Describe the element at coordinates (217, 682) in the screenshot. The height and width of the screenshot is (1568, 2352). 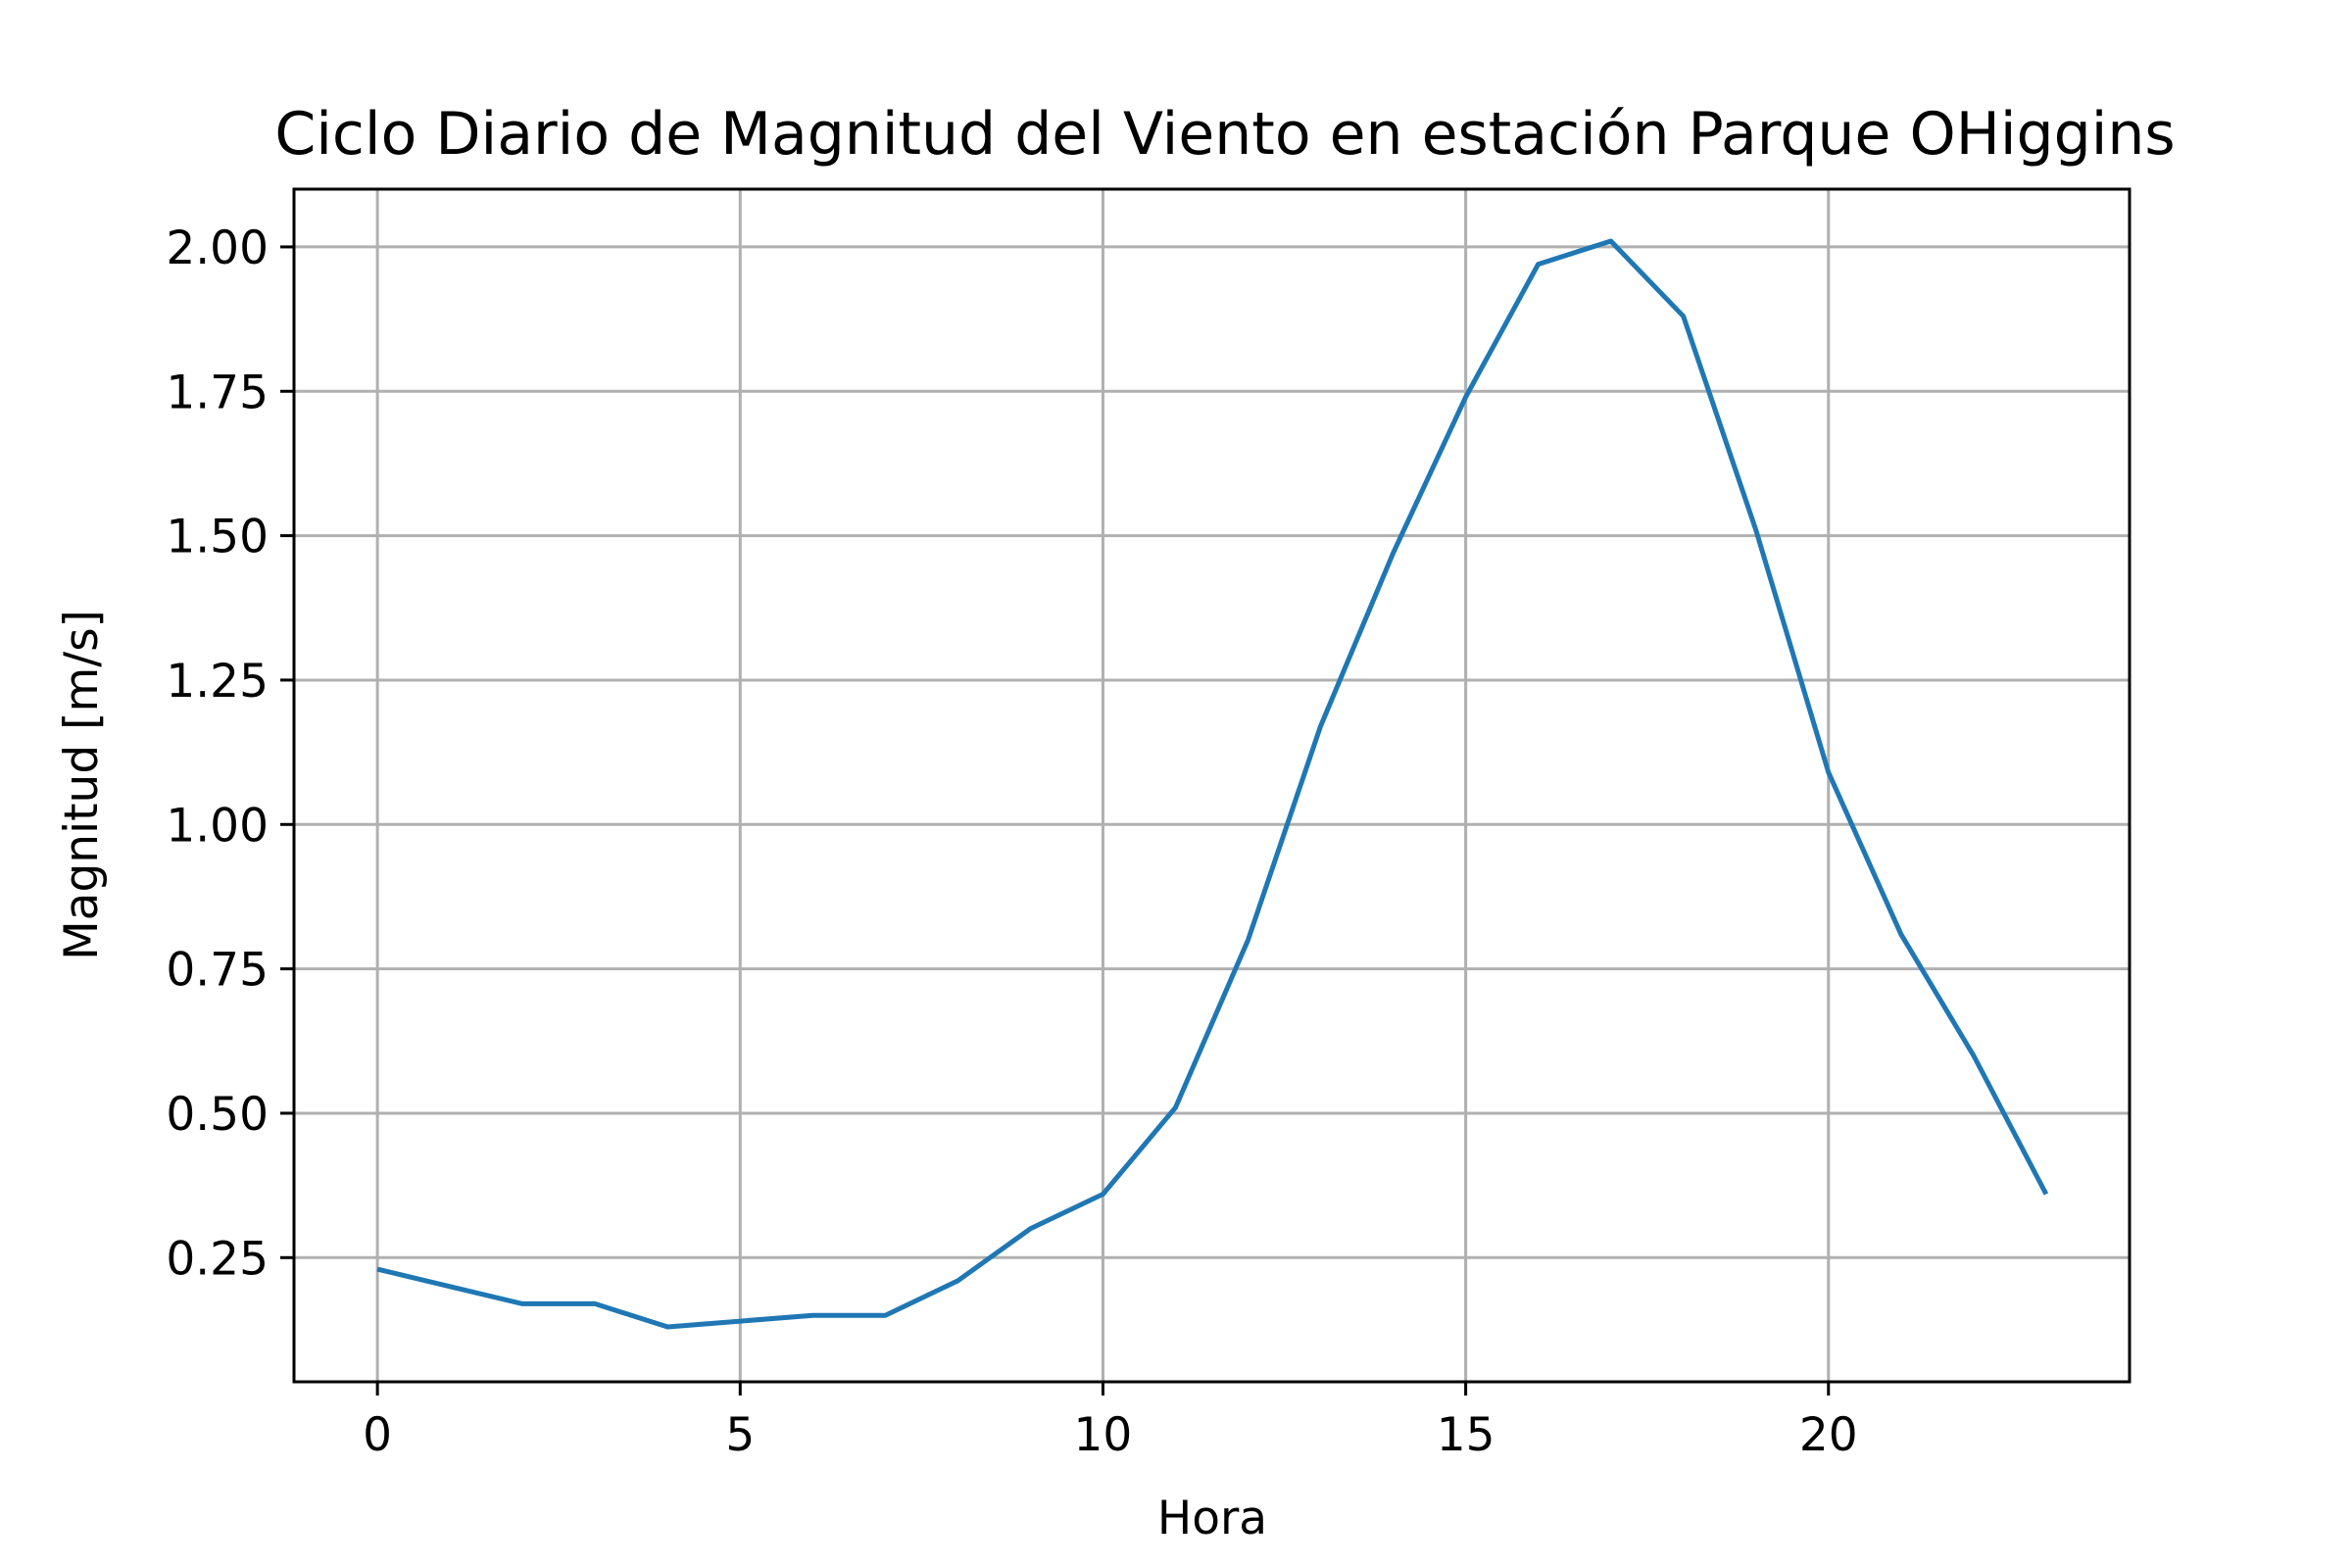
I see `y-tick-label: 1.25` at that location.